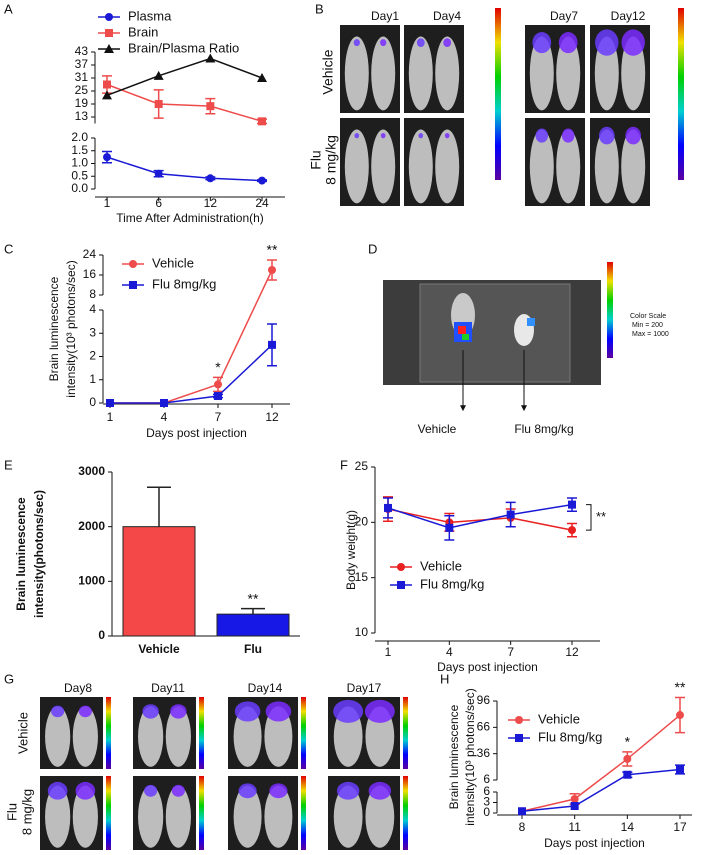  Describe the element at coordinates (253, 611) in the screenshot. I see `error-bar` at that location.